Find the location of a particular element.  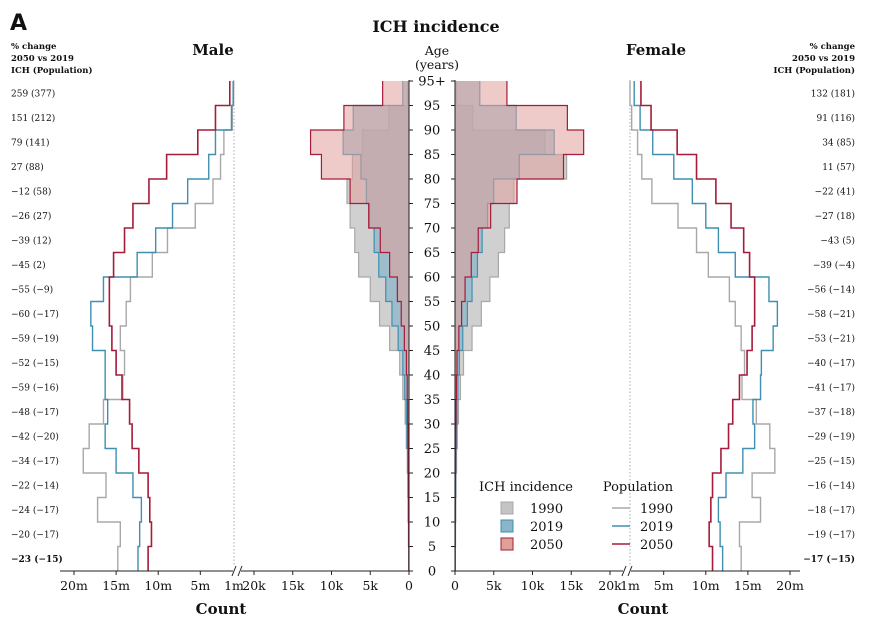

male-pop-tick-label: 5m is located at coordinates (200, 585).